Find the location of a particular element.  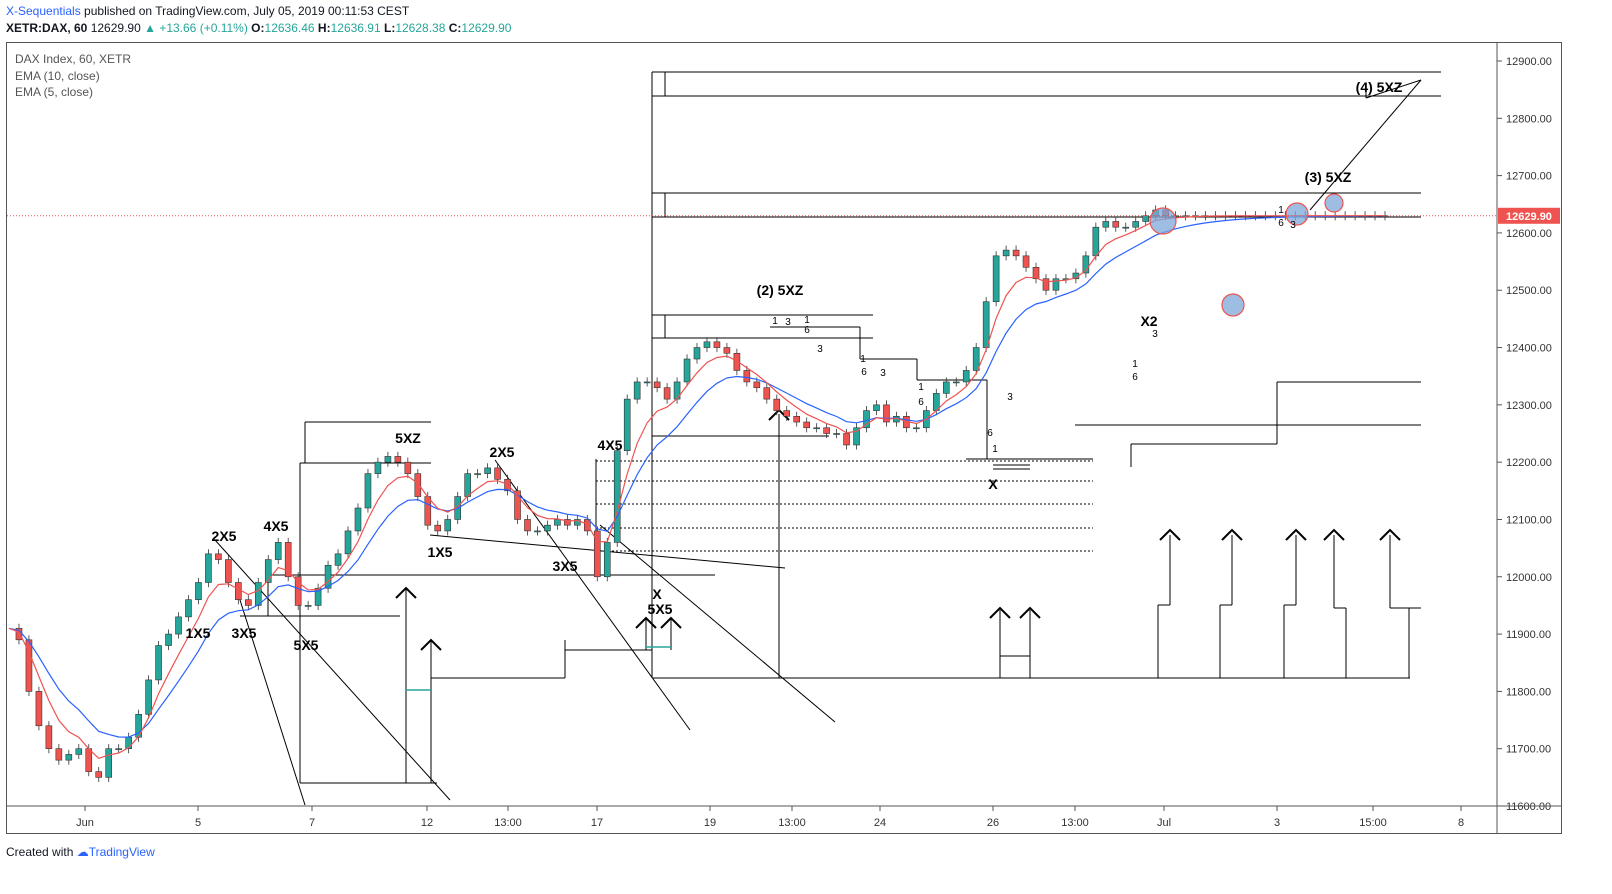

time-axis: Jun 5 7 12 13:00 17 19 13:00 24 26 13:00 Jul 3 15:00 8 is located at coordinates (784, 817).